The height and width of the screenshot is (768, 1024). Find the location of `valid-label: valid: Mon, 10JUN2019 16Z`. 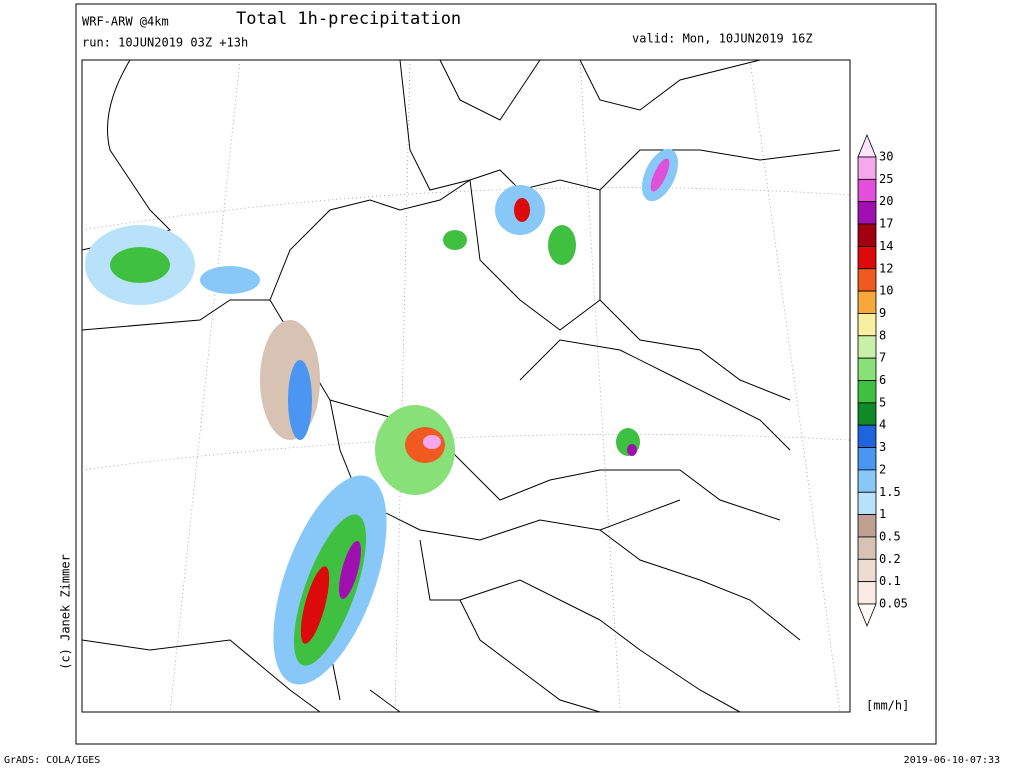

valid-label: valid: Mon, 10JUN2019 16Z is located at coordinates (722, 39).